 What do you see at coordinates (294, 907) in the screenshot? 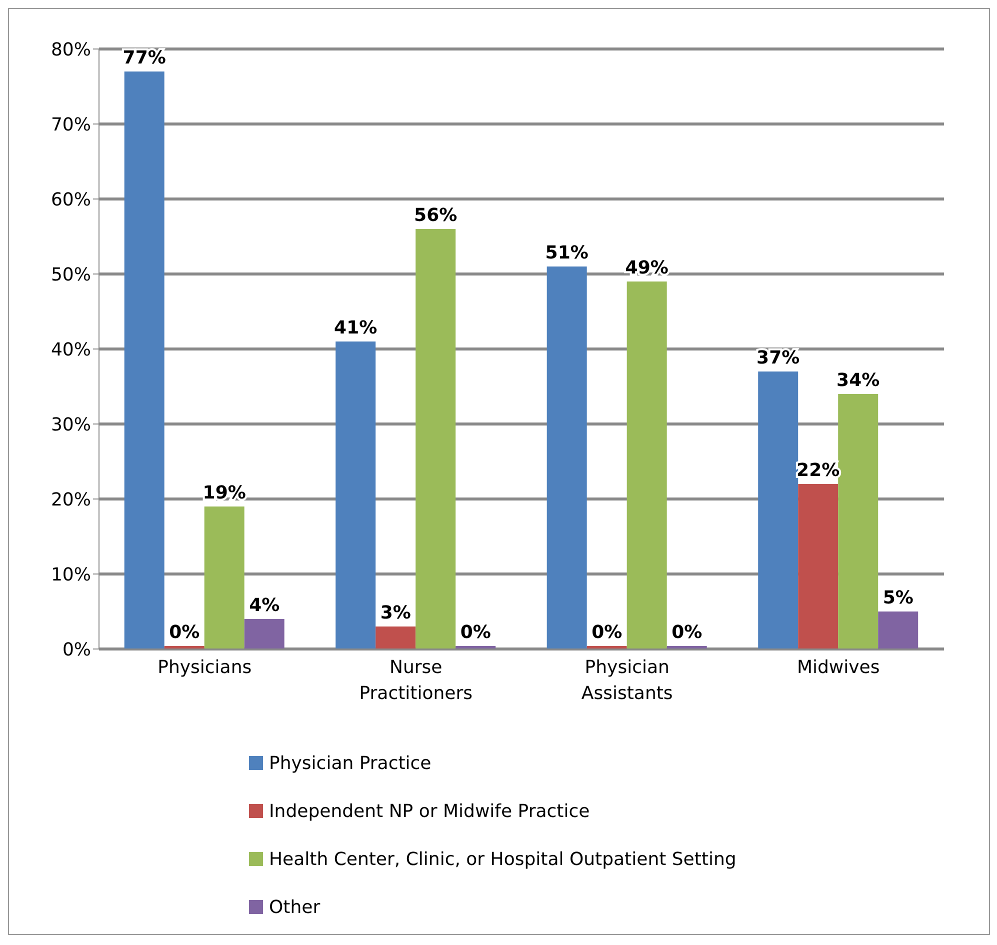
I see `legend-label: Other` at bounding box center [294, 907].